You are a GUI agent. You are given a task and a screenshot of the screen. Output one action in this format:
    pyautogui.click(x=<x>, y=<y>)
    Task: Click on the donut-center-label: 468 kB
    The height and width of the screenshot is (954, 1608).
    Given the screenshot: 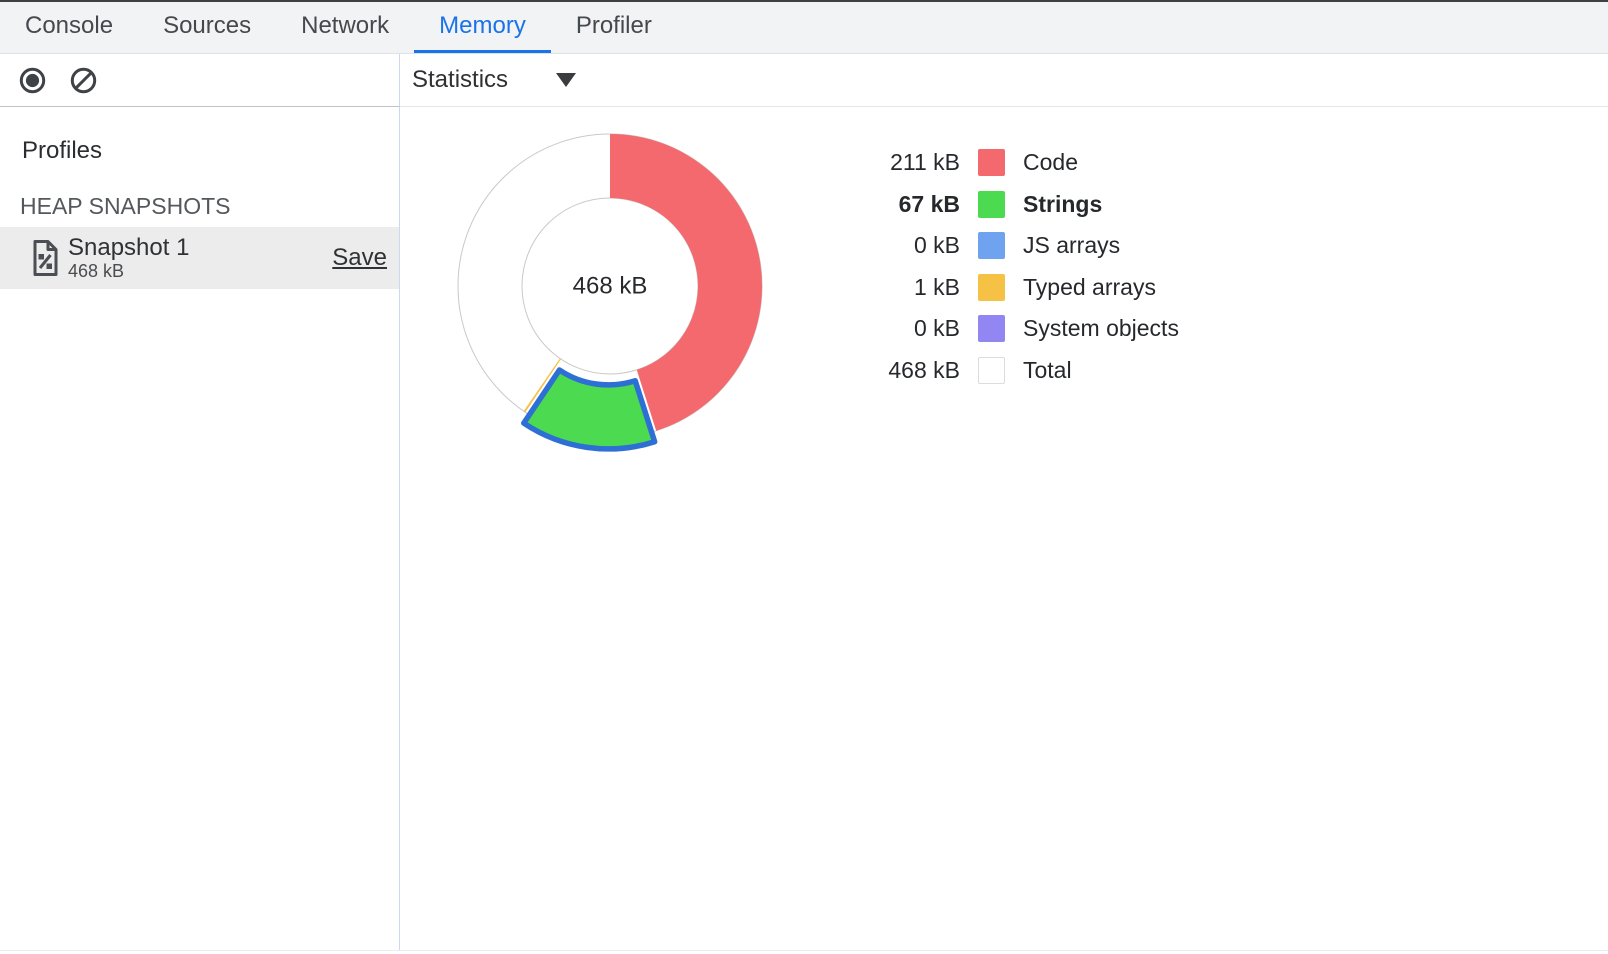 What is the action you would take?
    pyautogui.click(x=610, y=286)
    